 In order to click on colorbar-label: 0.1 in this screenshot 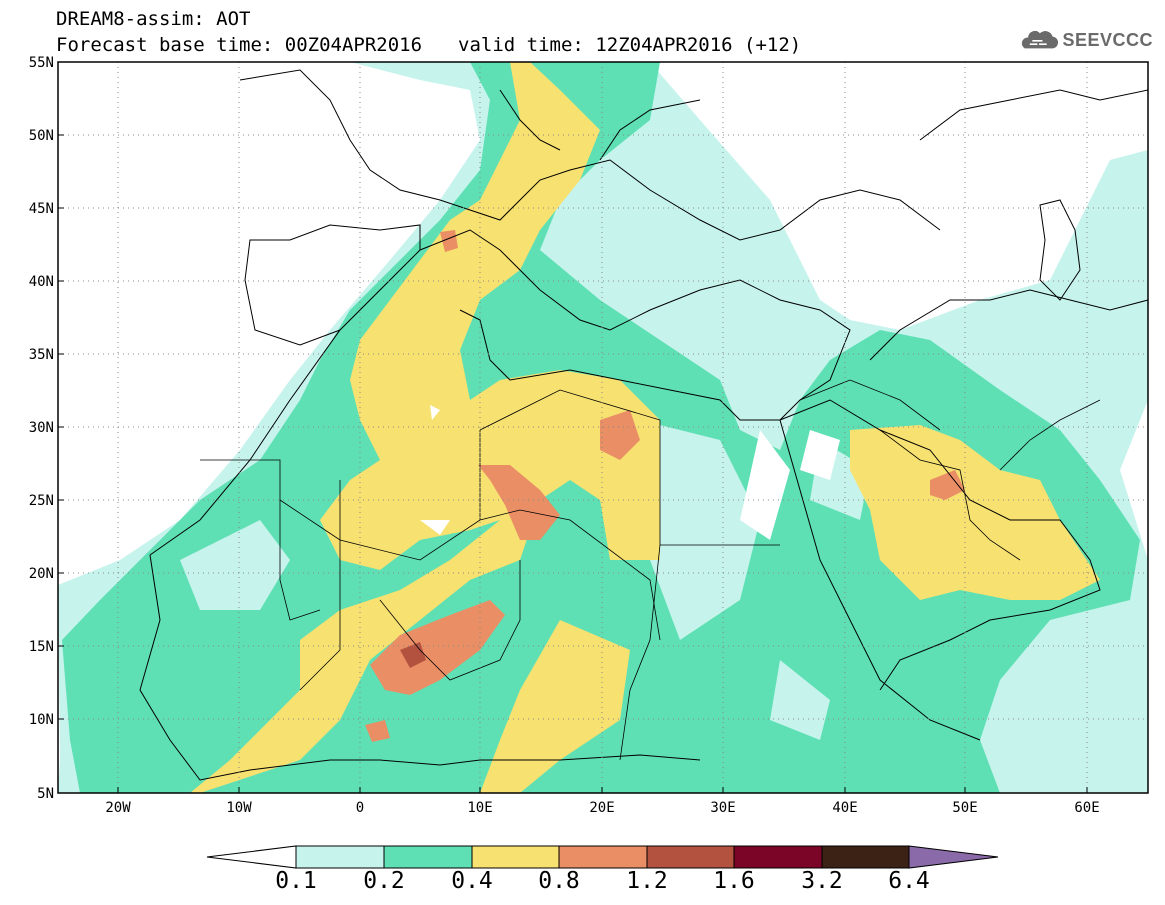, I will do `click(296, 881)`.